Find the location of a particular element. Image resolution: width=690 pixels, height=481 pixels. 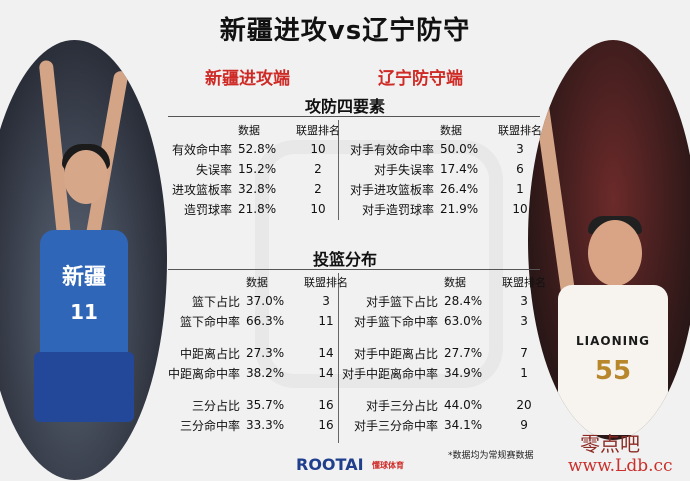

table-row: 三分命中率 33.3% 16 is located at coordinates (258, 425).